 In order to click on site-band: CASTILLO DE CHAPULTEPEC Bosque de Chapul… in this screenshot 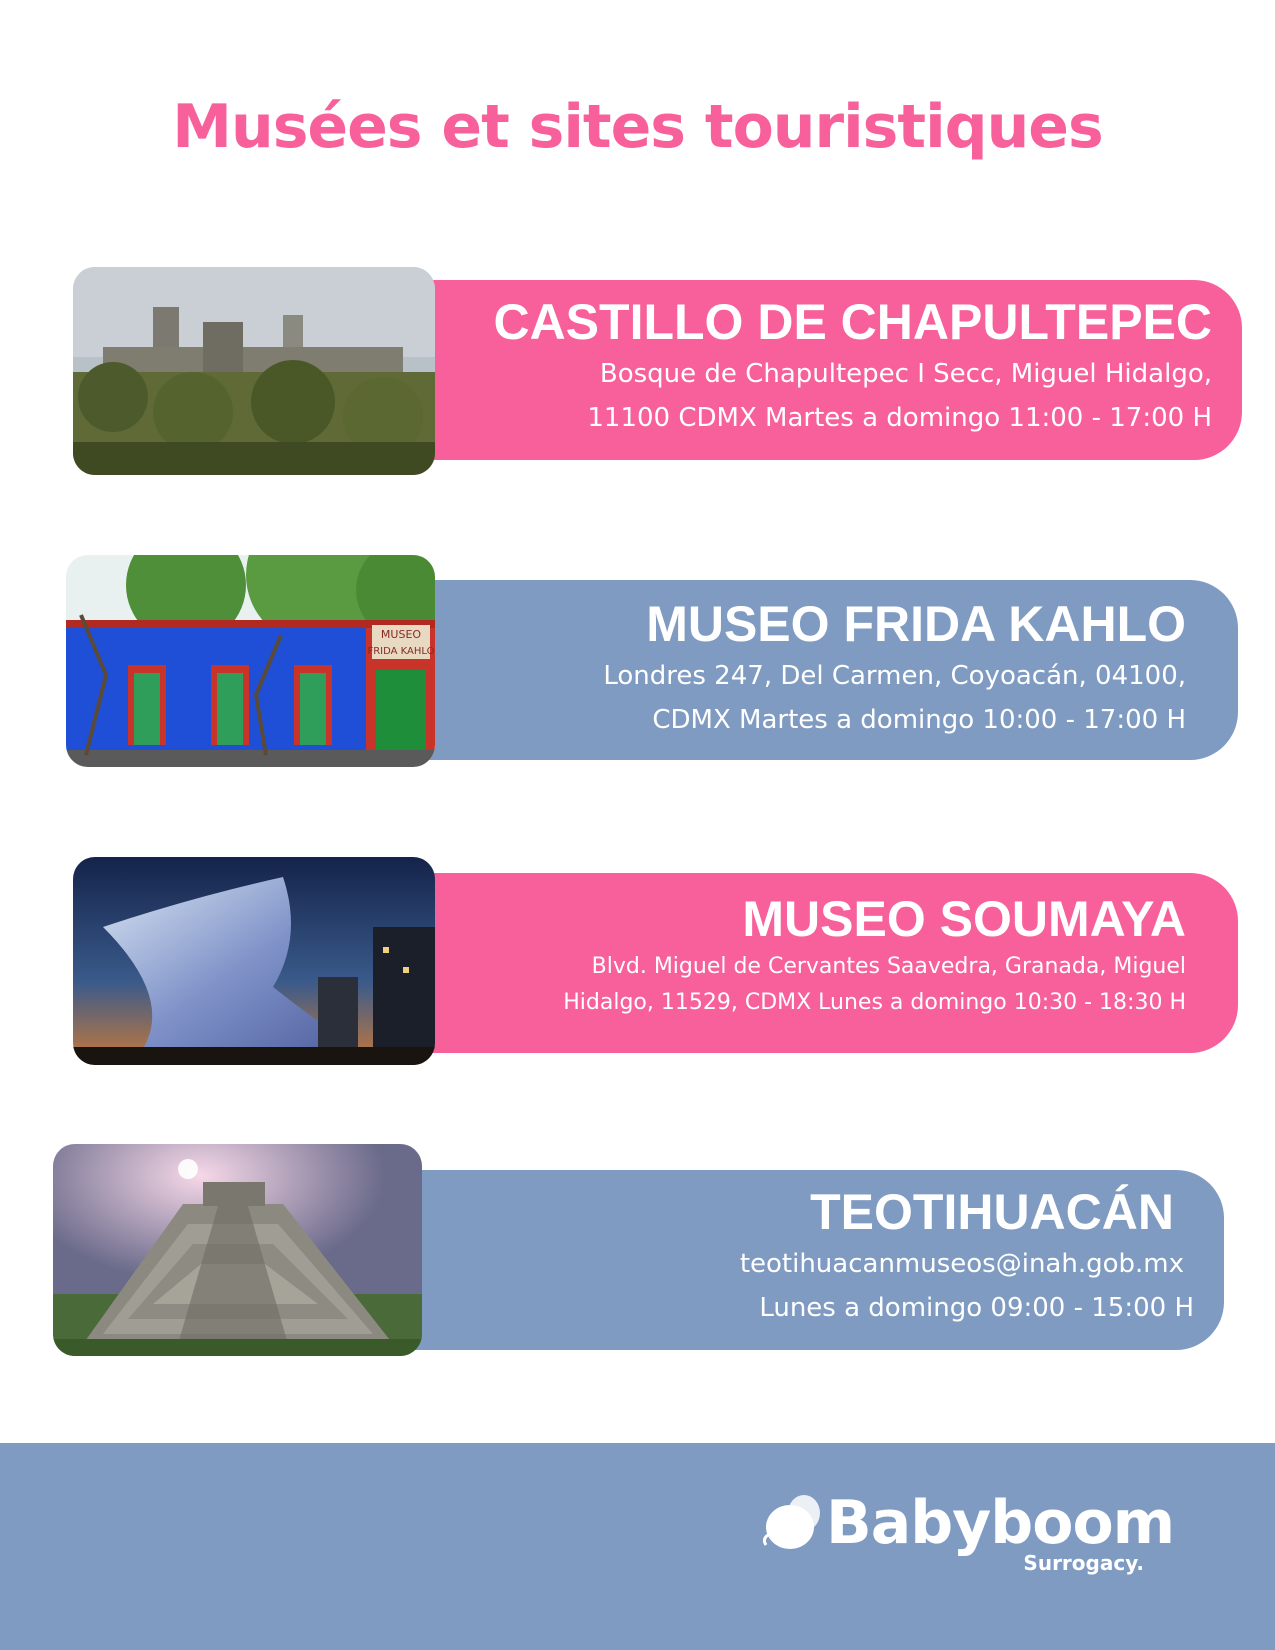, I will do `click(821, 370)`.